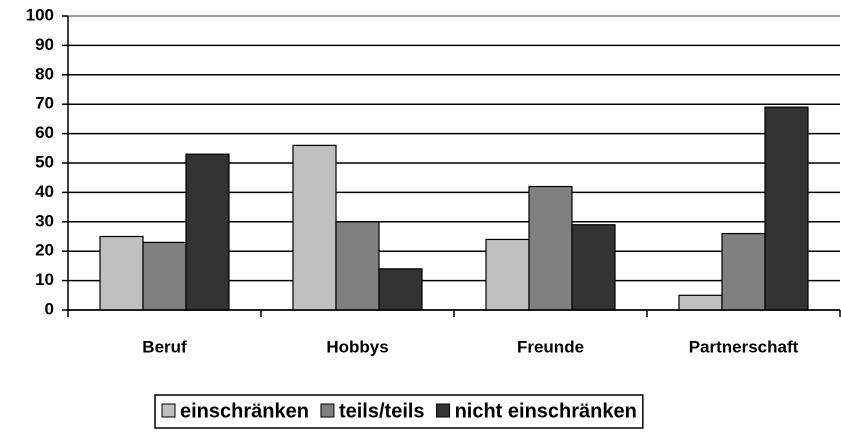 This screenshot has width=841, height=432. I want to click on y-tick-label: 90, so click(44, 44).